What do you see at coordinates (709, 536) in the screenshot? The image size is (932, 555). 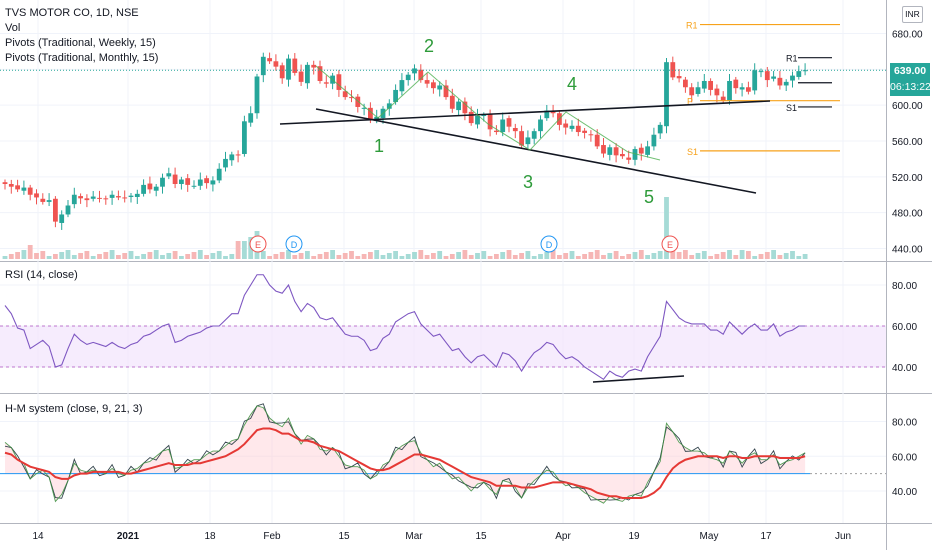 I see `x-axis-label: May` at bounding box center [709, 536].